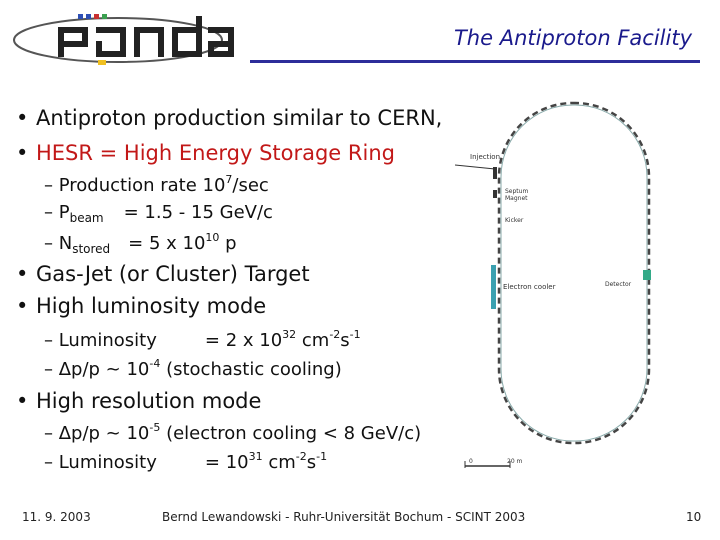 Image resolution: width=720 pixels, height=540 pixels. Describe the element at coordinates (514, 220) in the screenshot. I see `label-kicker: Kicker` at that location.